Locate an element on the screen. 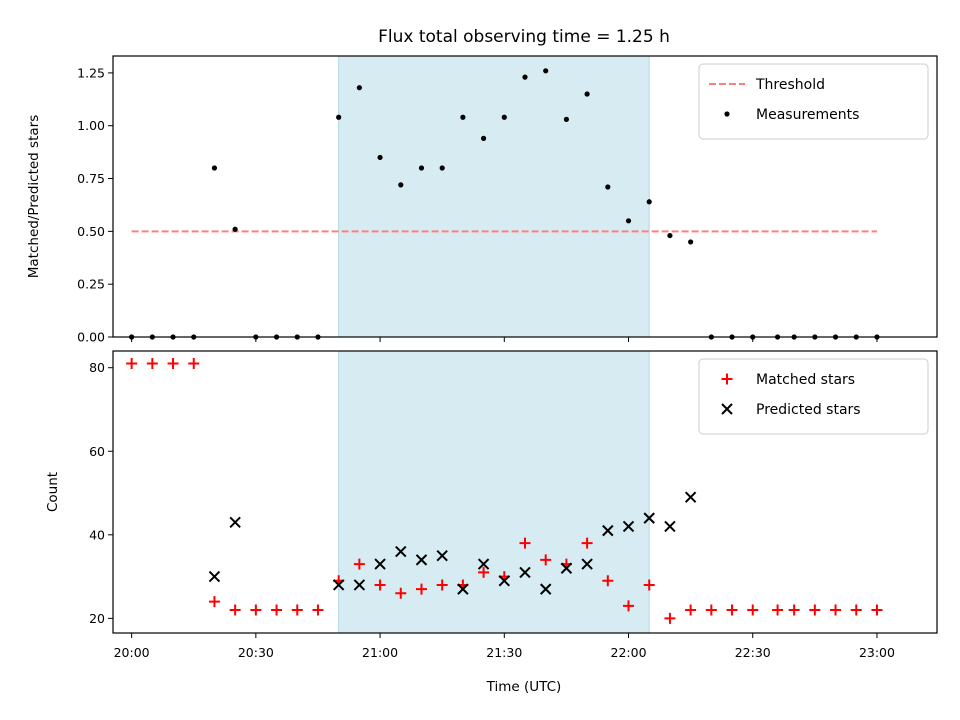 Image resolution: width=960 pixels, height=720 pixels. y-tick-label: 60 is located at coordinates (97, 451).